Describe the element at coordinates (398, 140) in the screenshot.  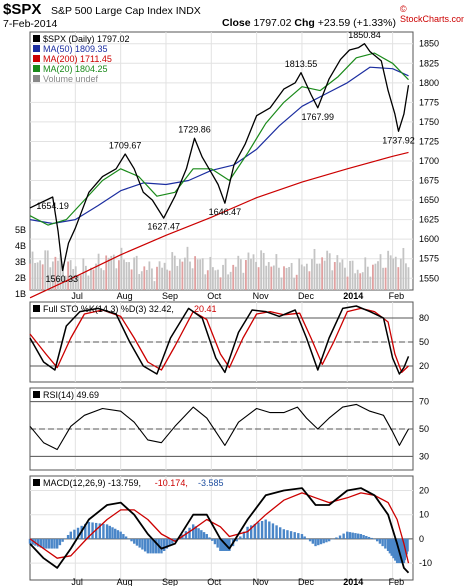
I see `price-annotation: 1737.92` at that location.